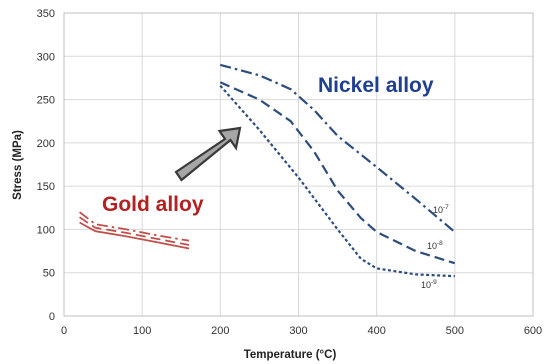 This screenshot has height=364, width=545. What do you see at coordinates (455, 331) in the screenshot?
I see `x-tick-label: 500` at bounding box center [455, 331].